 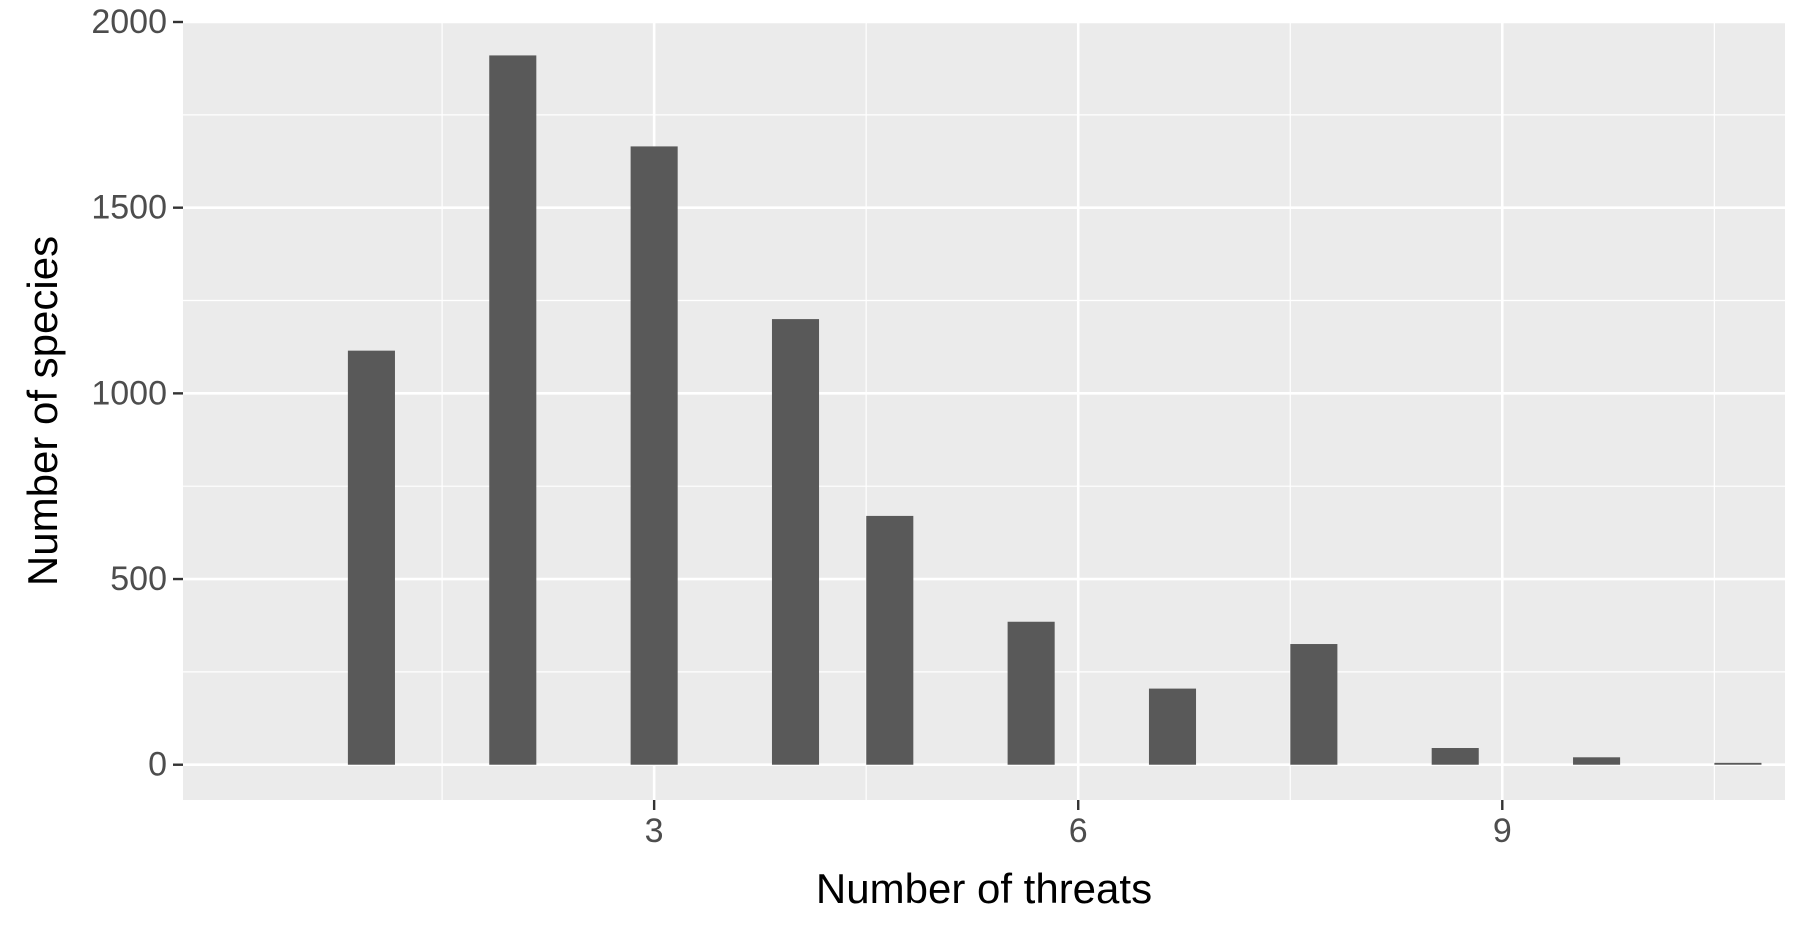 I want to click on y-tick-label: 2000, so click(x=129, y=22).